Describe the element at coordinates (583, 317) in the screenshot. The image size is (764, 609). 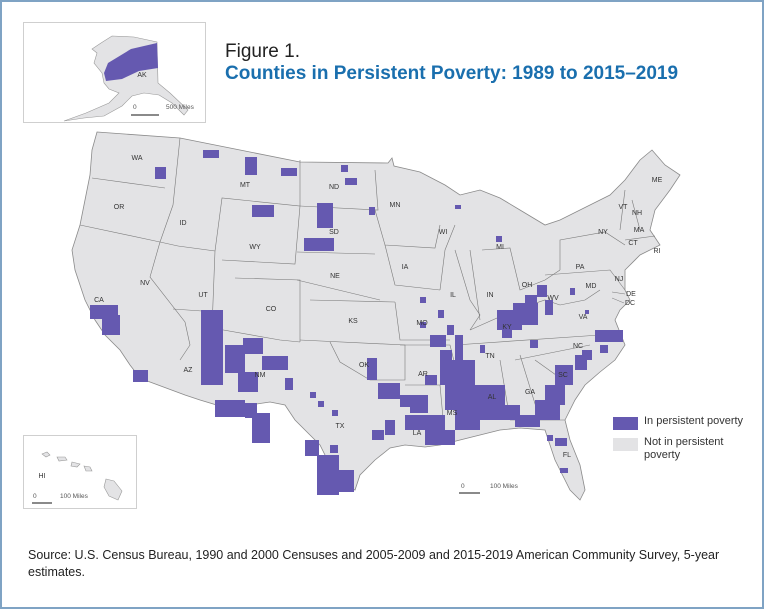
I see `state-label-VA: VA` at that location.